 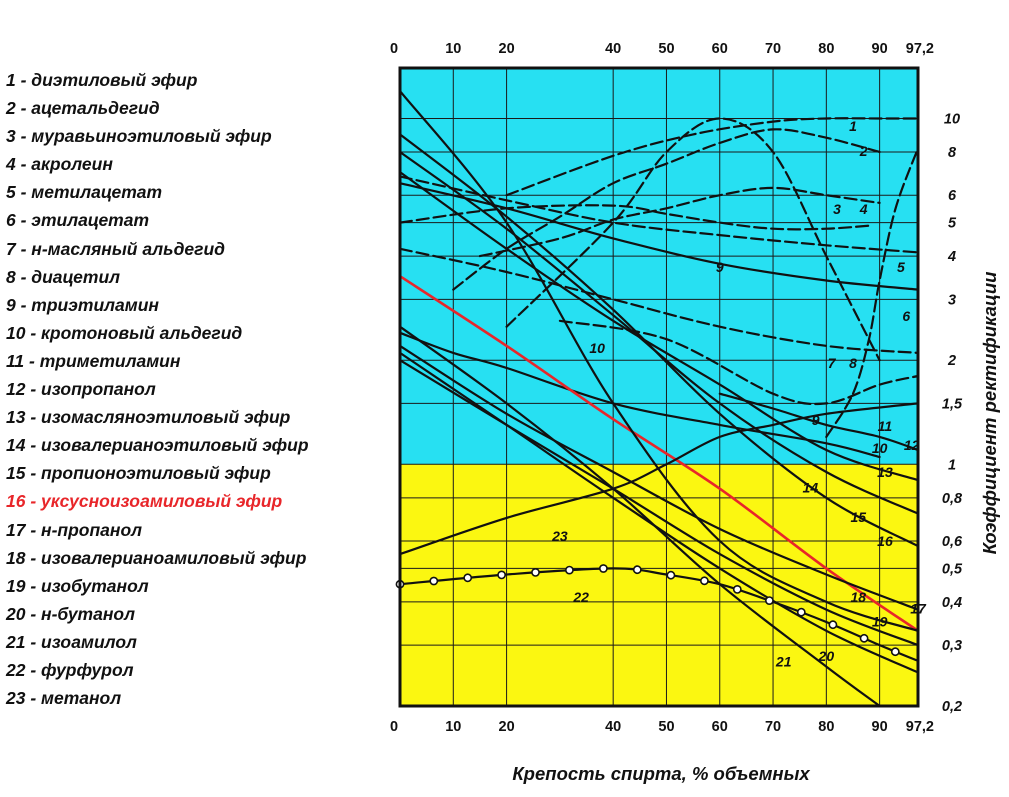 I want to click on legend-item: 21 - изоамилол, so click(x=71, y=641).